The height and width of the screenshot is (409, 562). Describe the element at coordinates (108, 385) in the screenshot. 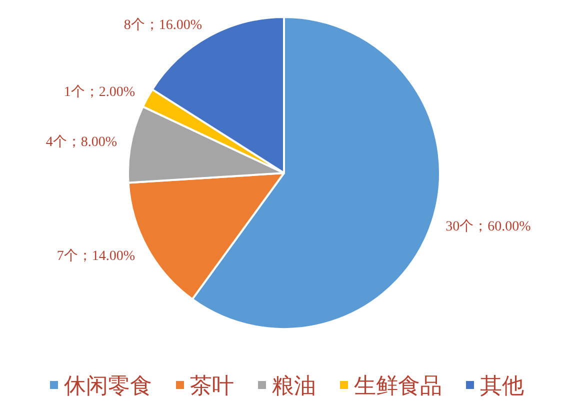

I see `legend-label: 休闲零食` at that location.